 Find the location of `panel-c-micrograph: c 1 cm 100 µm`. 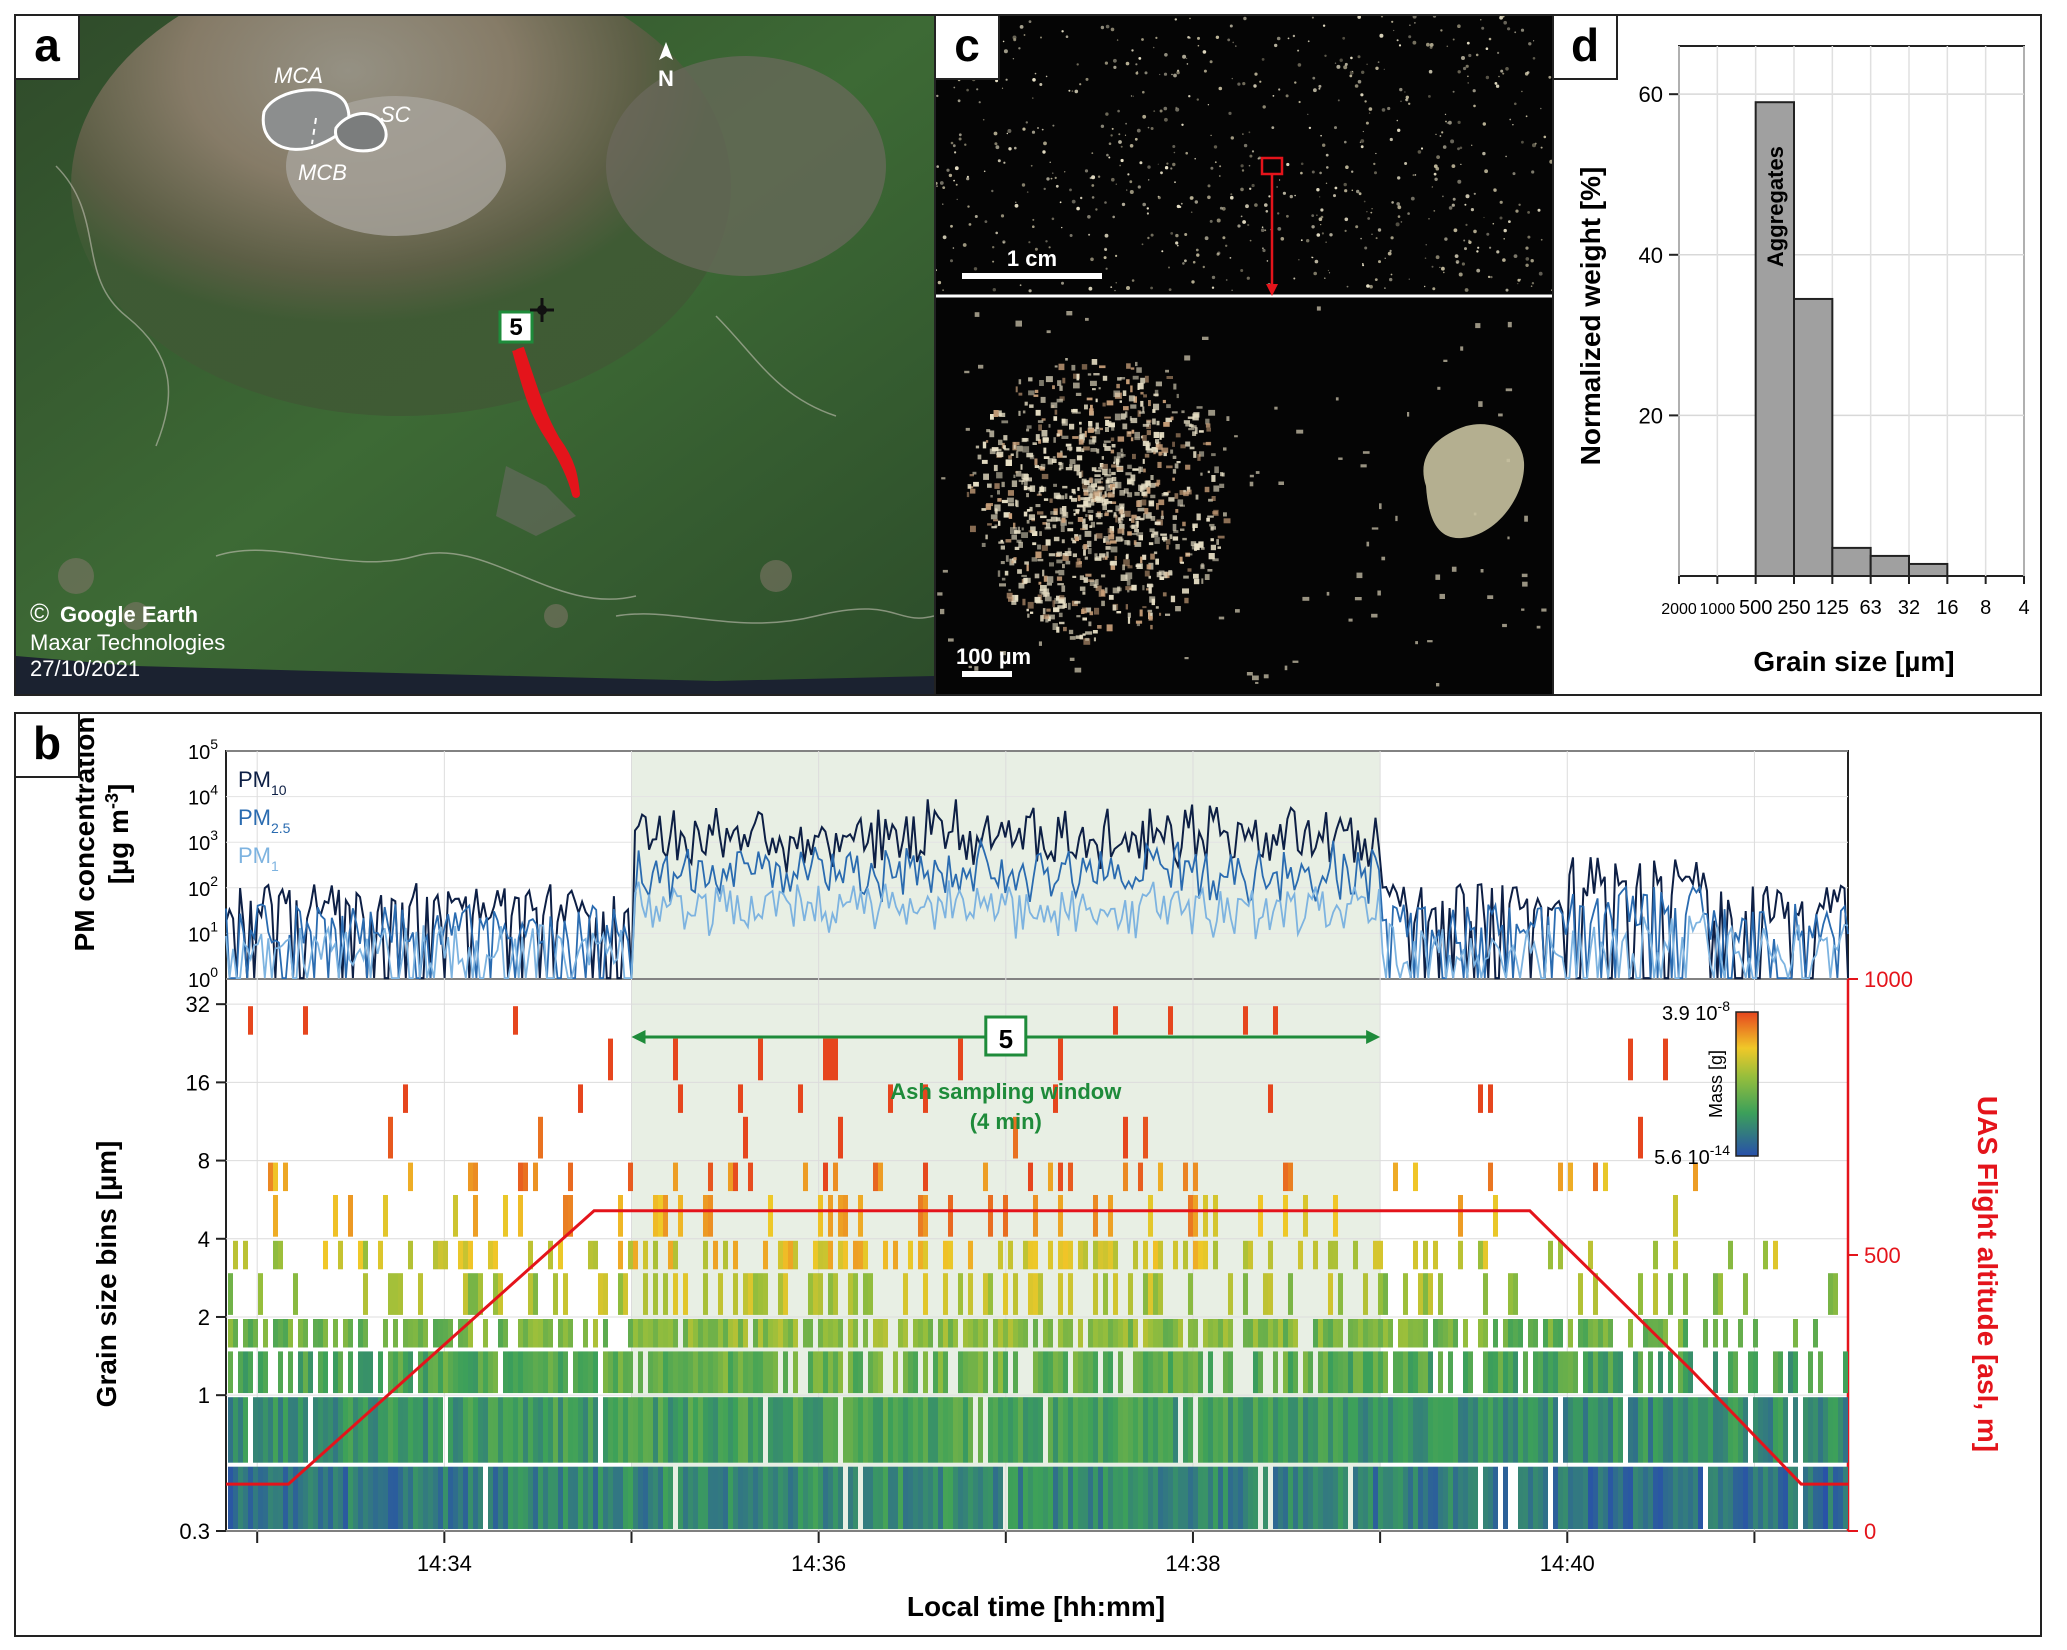

panel-c-micrograph: c 1 cm 100 µm is located at coordinates (1244, 355).